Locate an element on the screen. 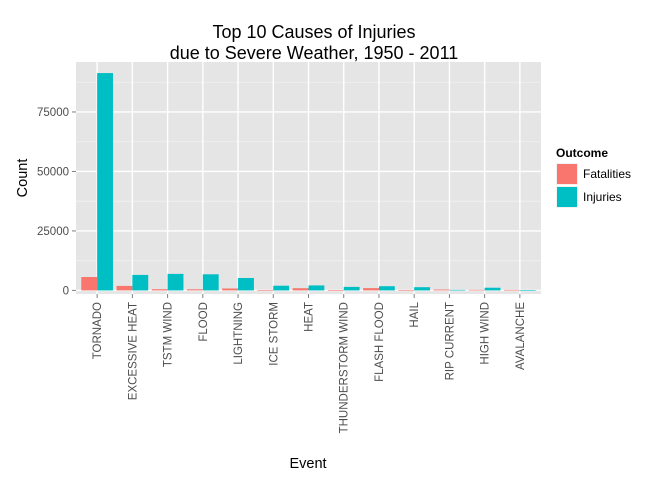 This screenshot has height=480, width=672. x-tick-label: ICE STORM is located at coordinates (274, 334).